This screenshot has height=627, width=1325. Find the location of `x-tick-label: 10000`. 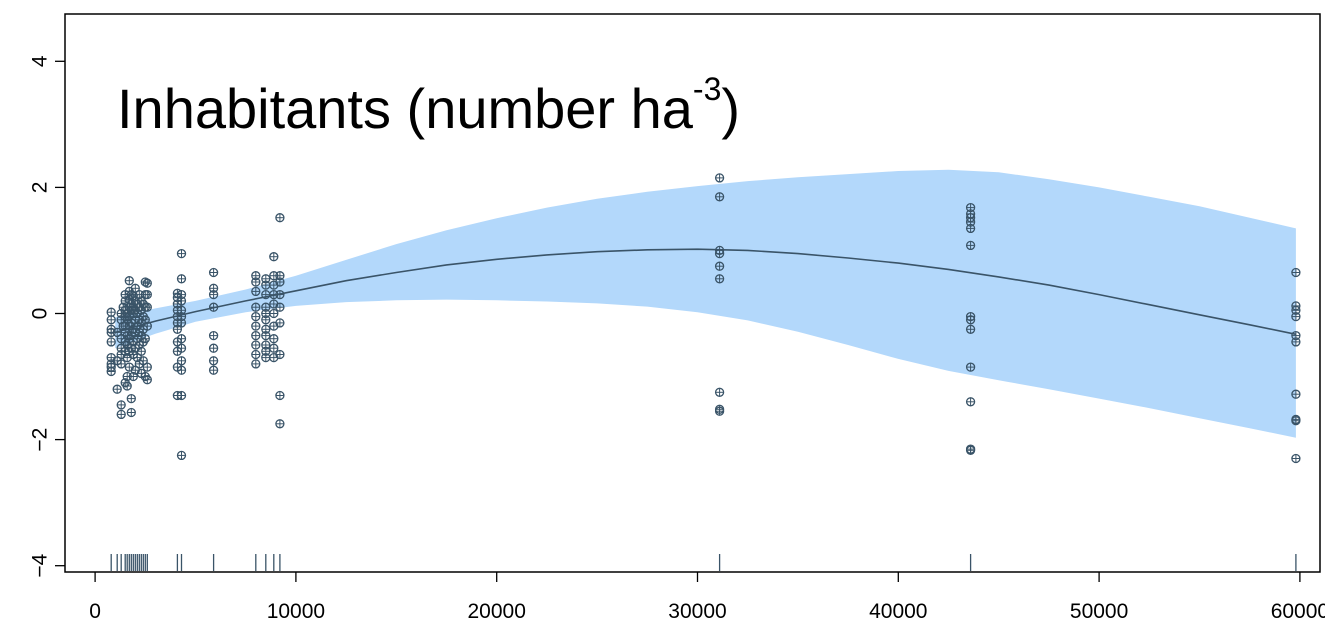

x-tick-label: 10000 is located at coordinates (296, 611).